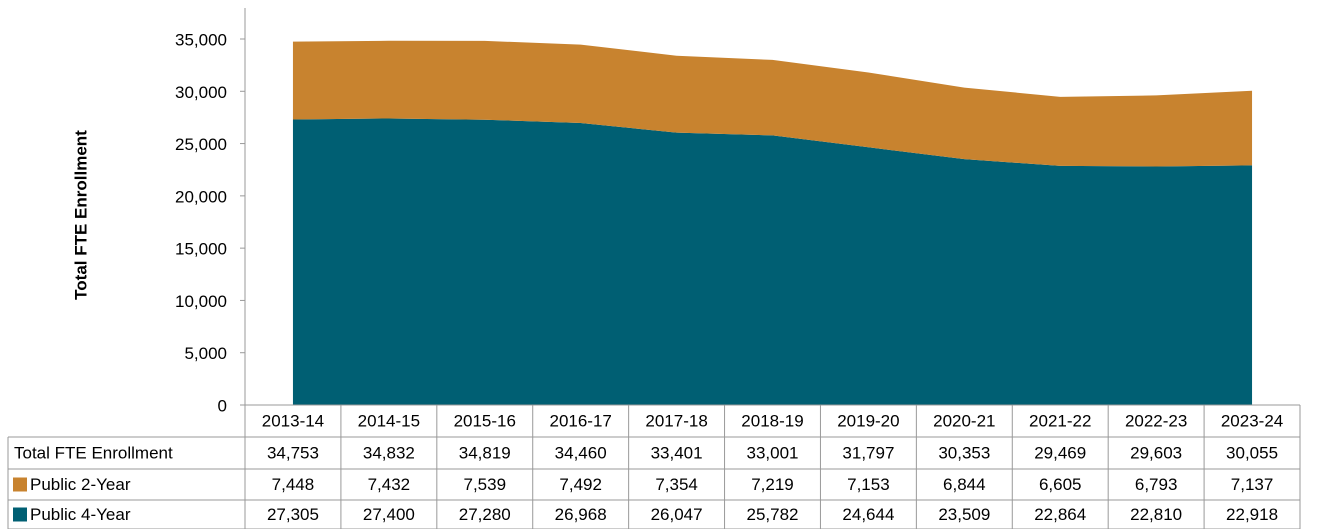  I want to click on x-tick-label: 2013-14, so click(293, 420).